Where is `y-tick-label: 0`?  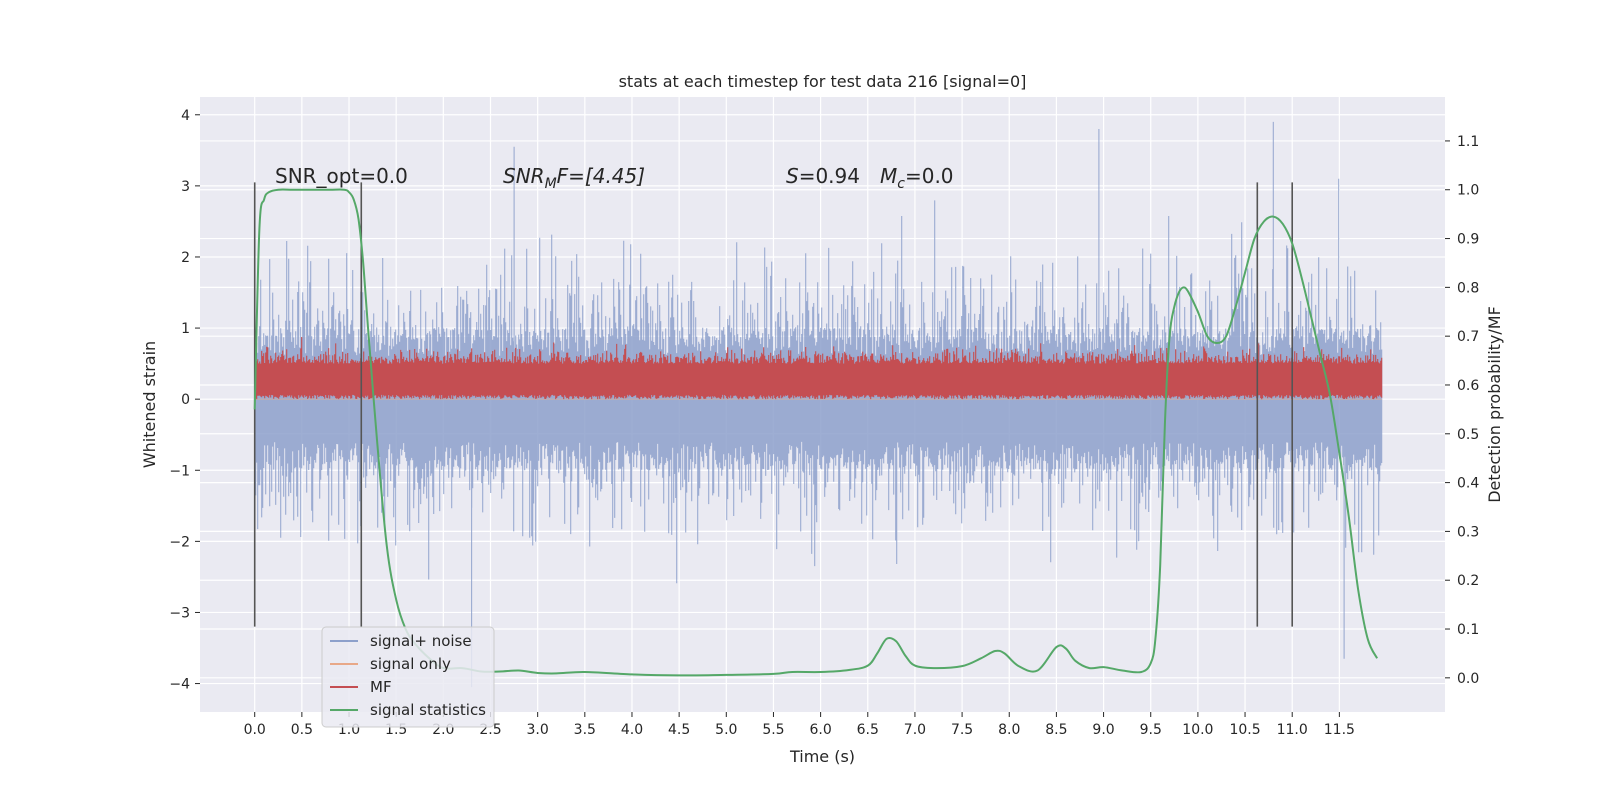 y-tick-label: 0 is located at coordinates (185, 400).